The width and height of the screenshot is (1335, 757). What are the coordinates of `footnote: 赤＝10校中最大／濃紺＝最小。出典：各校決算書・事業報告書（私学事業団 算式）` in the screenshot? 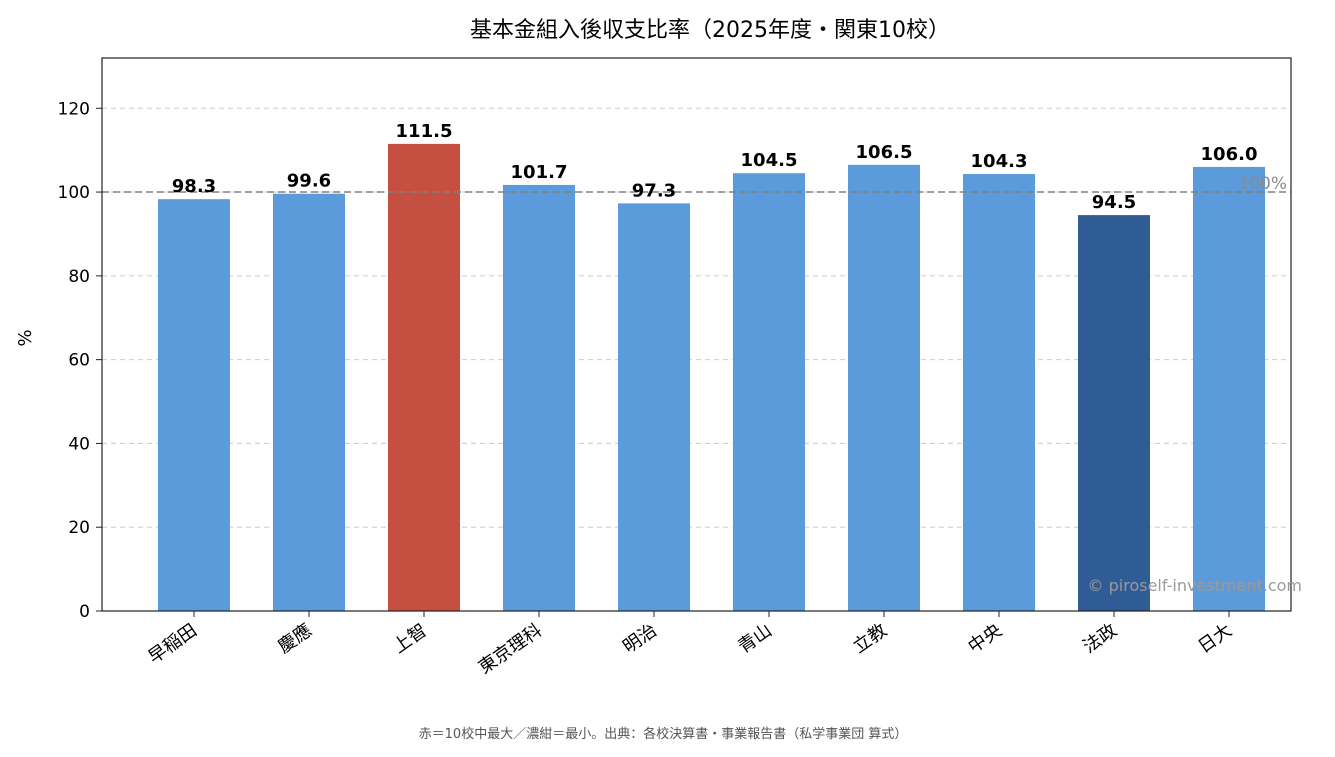 It's located at (663, 734).